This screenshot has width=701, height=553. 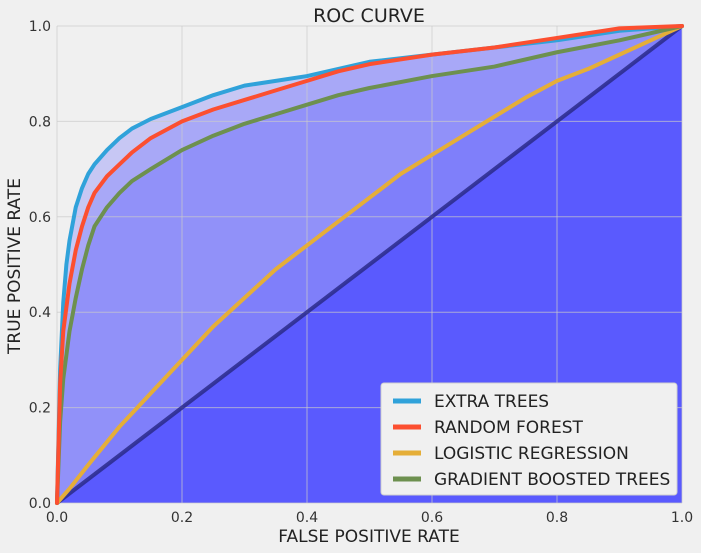 I want to click on x-tick-label: 1.0, so click(x=682, y=518).